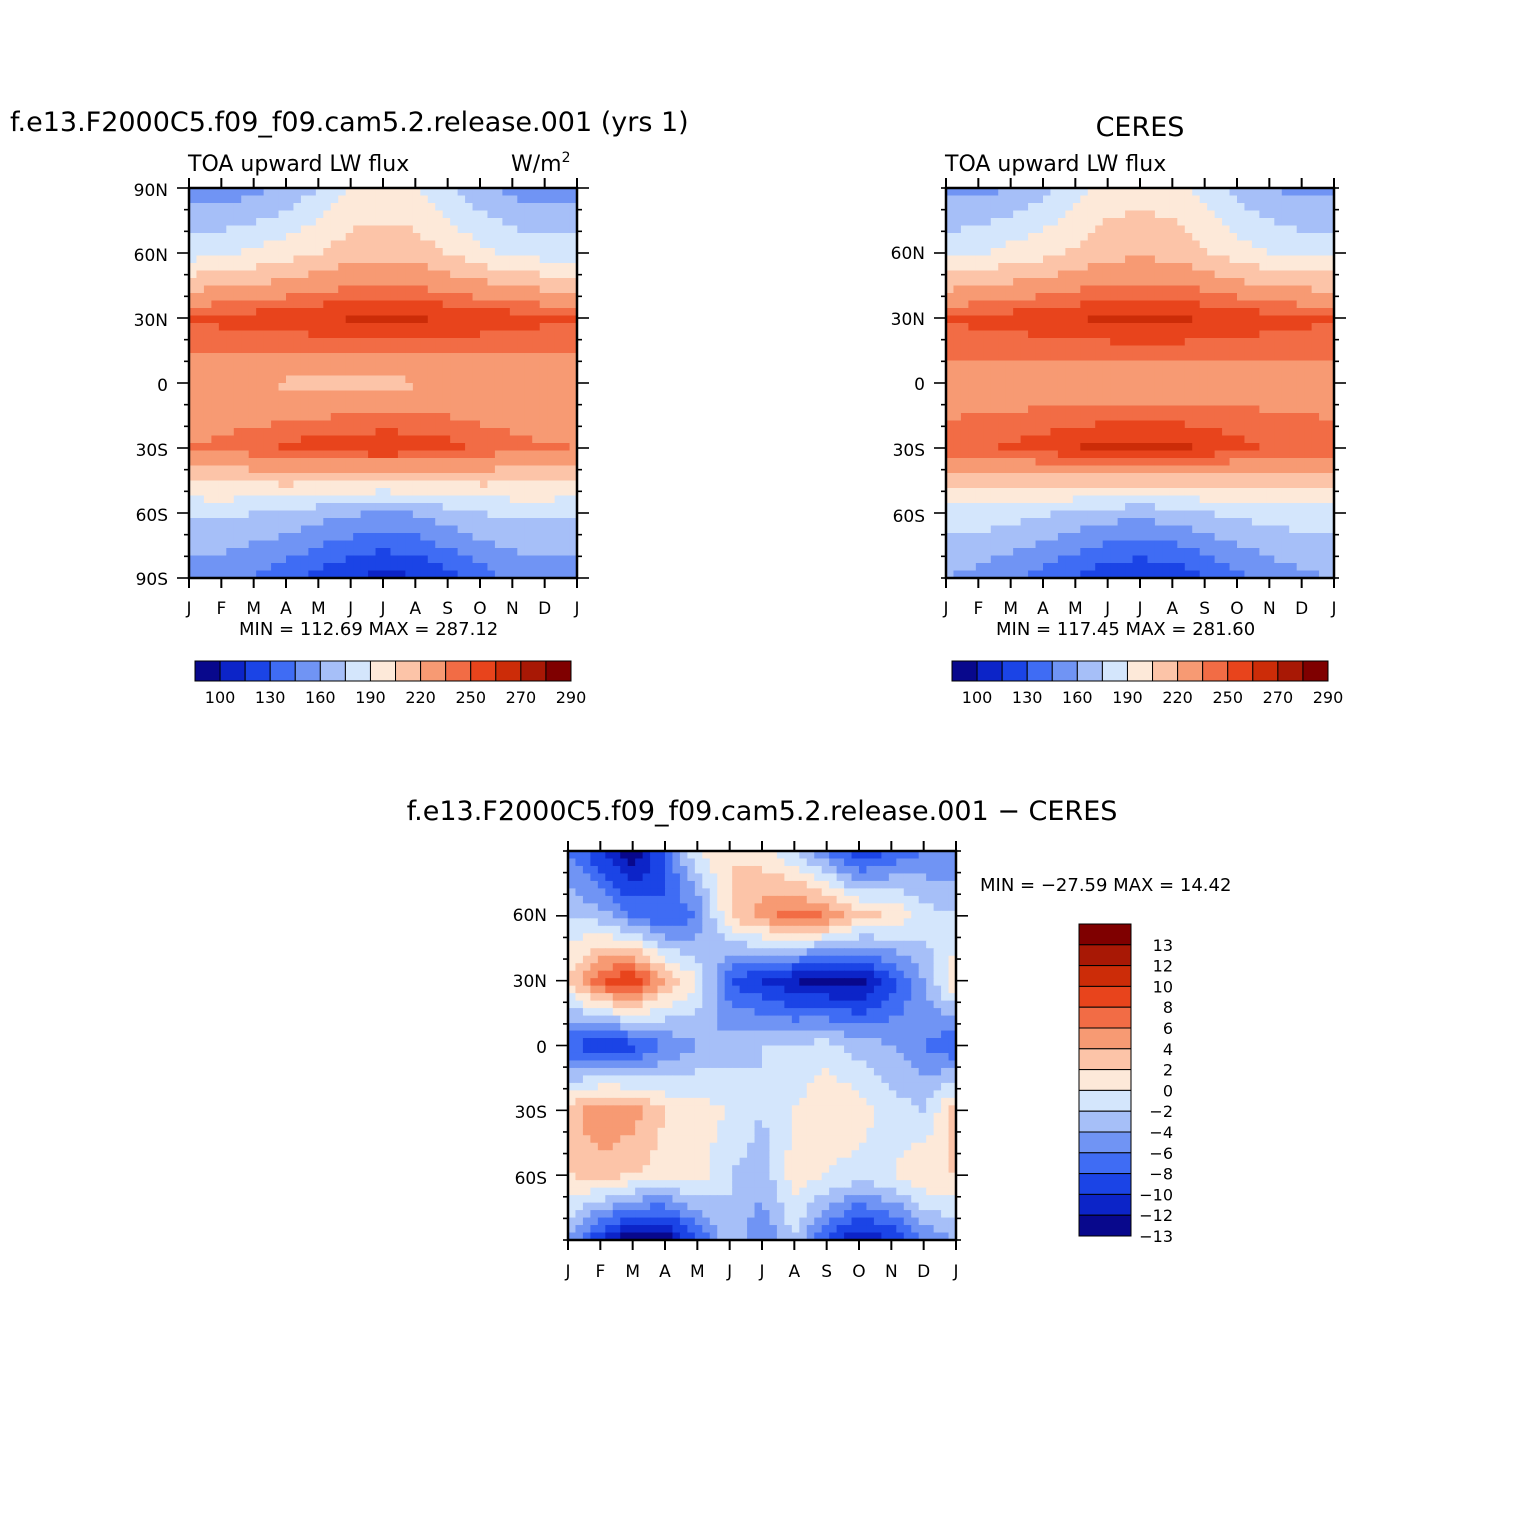 Image resolution: width=1524 pixels, height=1529 pixels. Describe the element at coordinates (383, 383) in the screenshot. I see `panel-model-heatmap` at that location.